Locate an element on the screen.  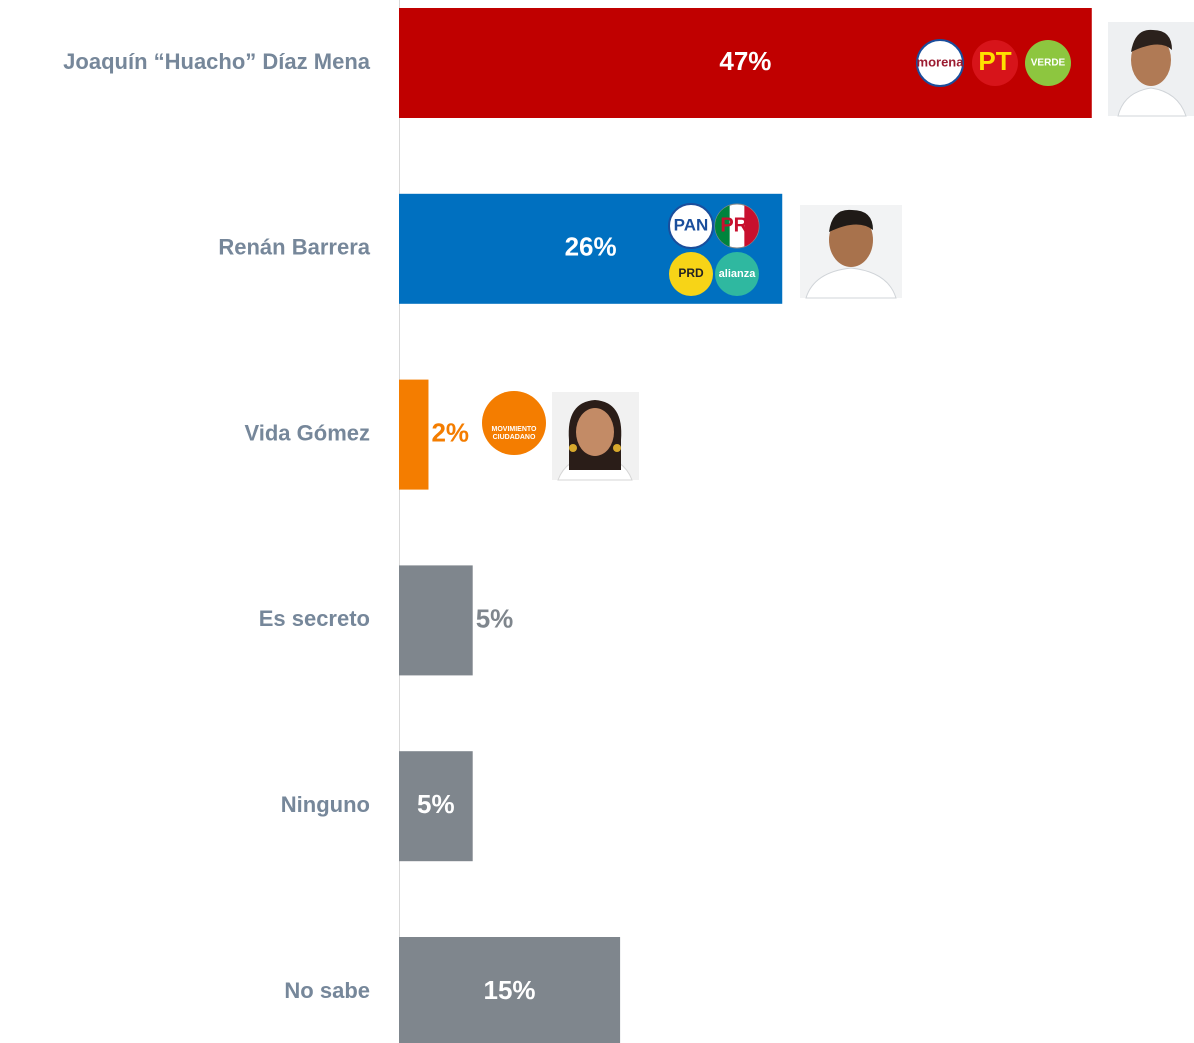
logo-text: PAN is located at coordinates (691, 224).